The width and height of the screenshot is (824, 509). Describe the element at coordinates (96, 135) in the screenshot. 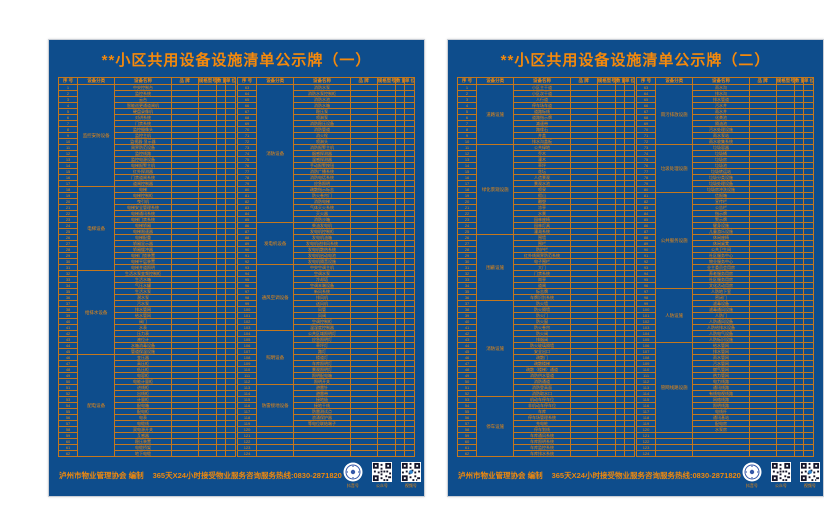

I see `category-cell: 监控安防设备` at that location.